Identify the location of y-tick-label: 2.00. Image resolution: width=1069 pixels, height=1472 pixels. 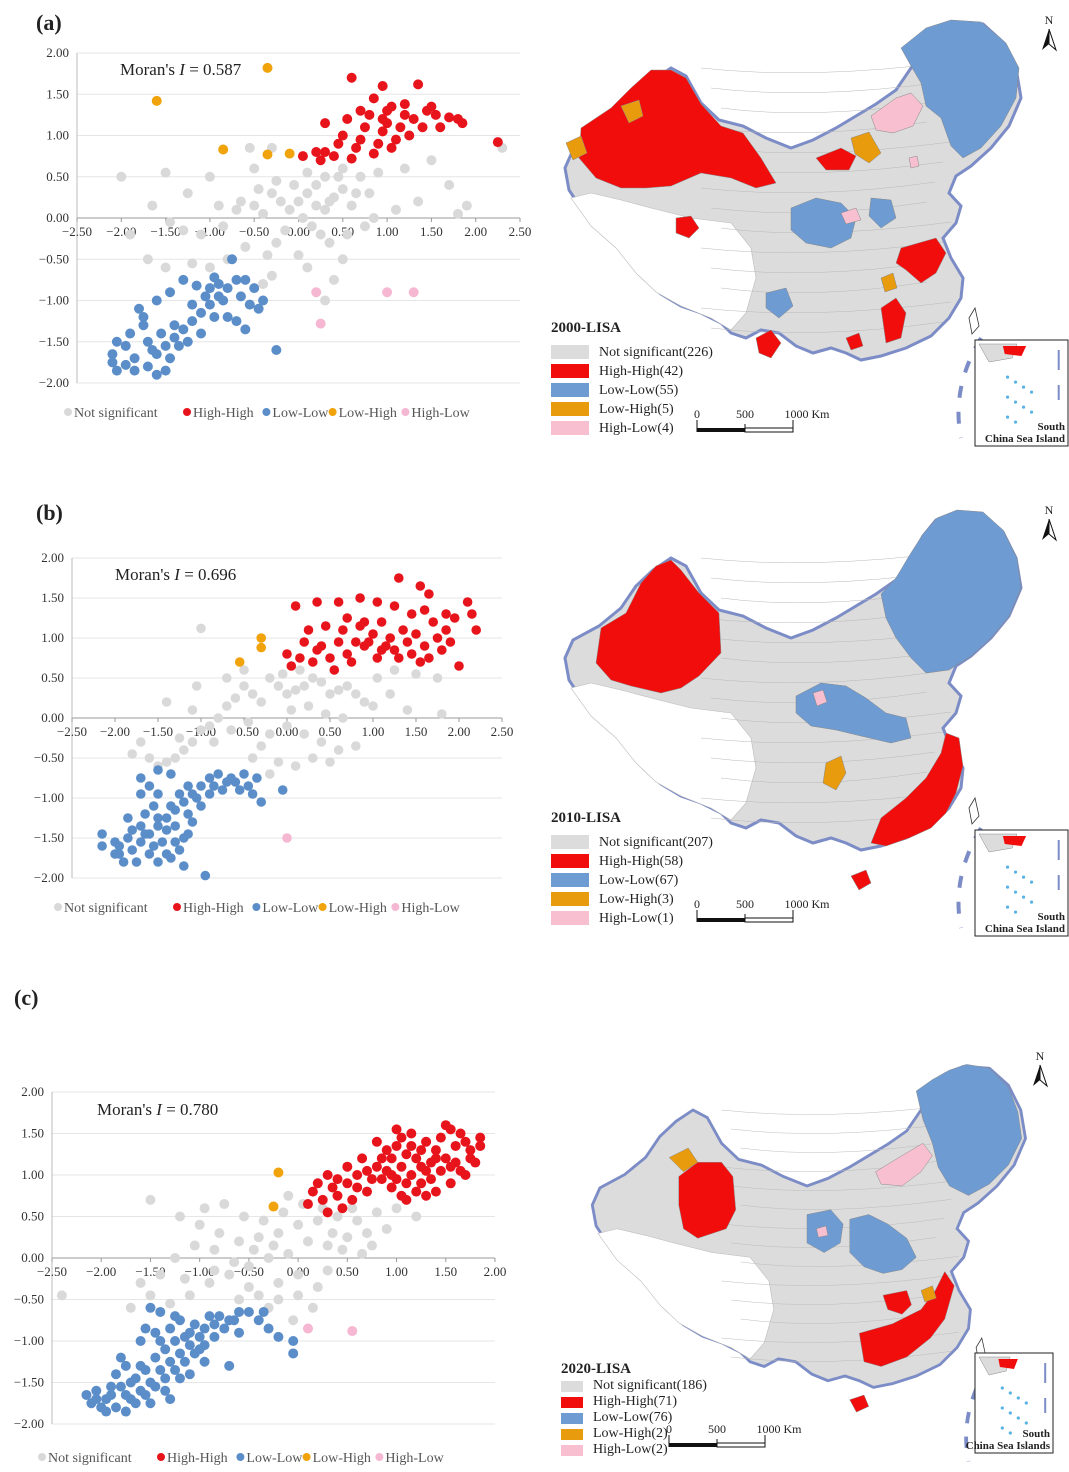
(52, 557).